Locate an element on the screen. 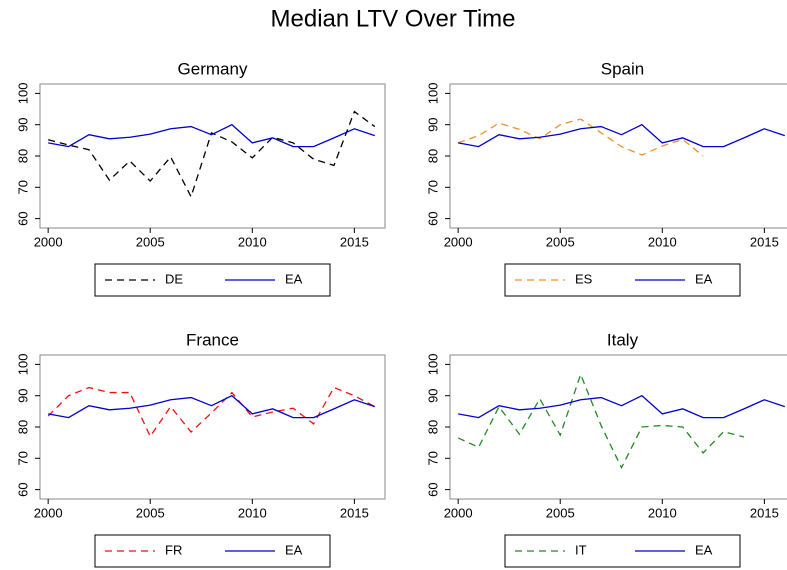  legend-label: DE is located at coordinates (174, 278).